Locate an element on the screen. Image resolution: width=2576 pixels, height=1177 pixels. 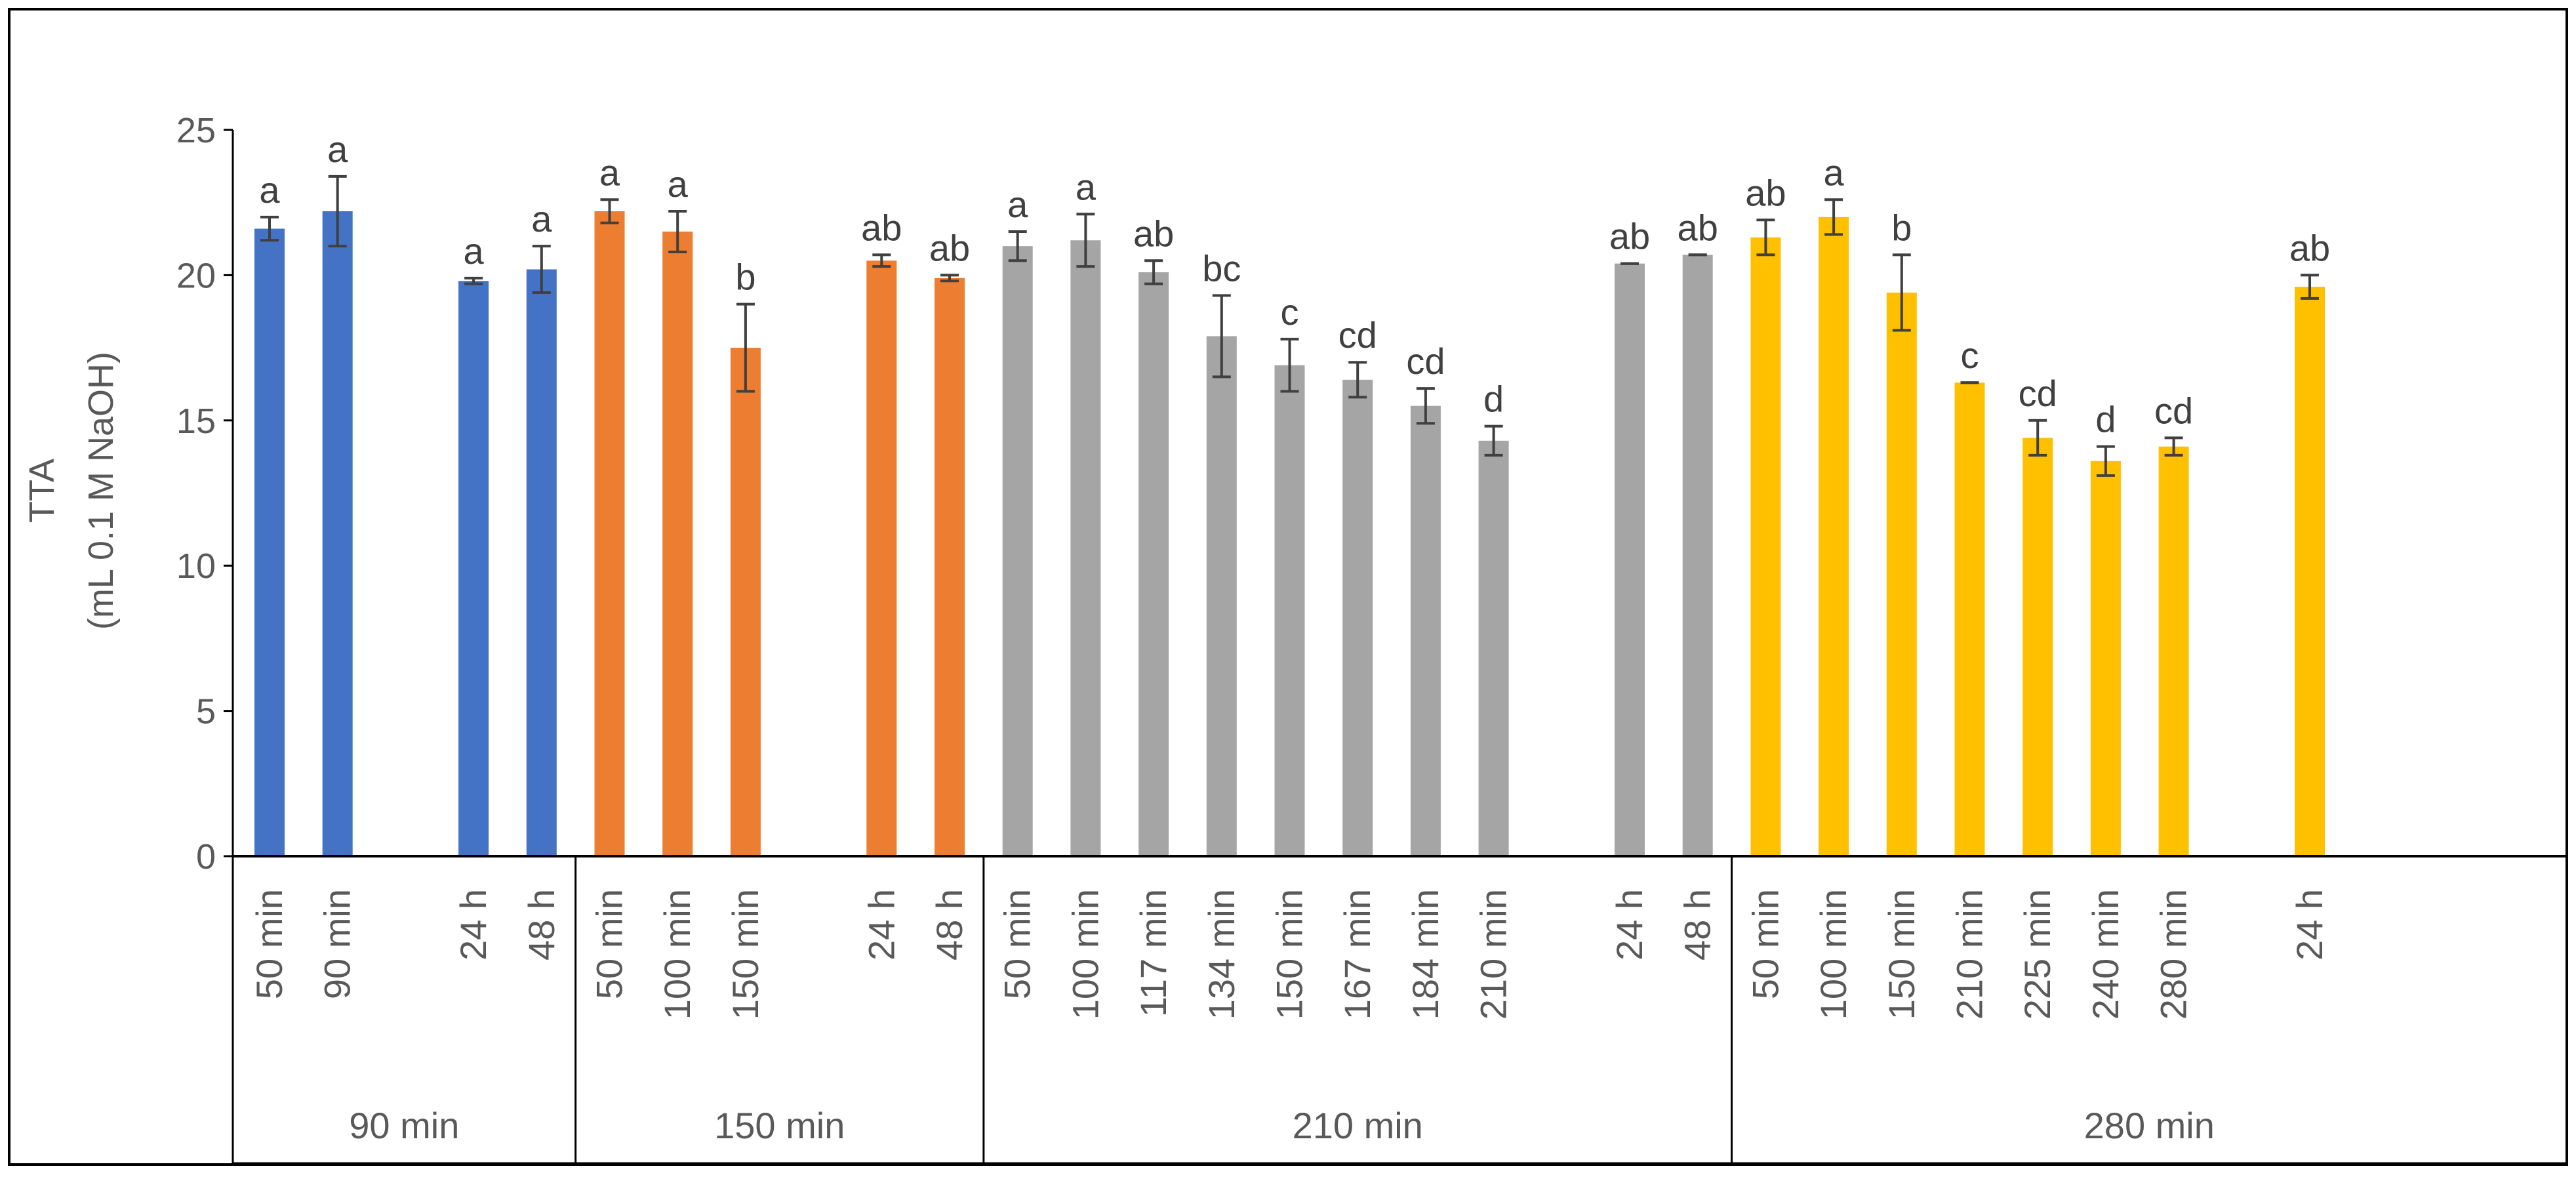
x-category-label: 184 min is located at coordinates (1425, 955).